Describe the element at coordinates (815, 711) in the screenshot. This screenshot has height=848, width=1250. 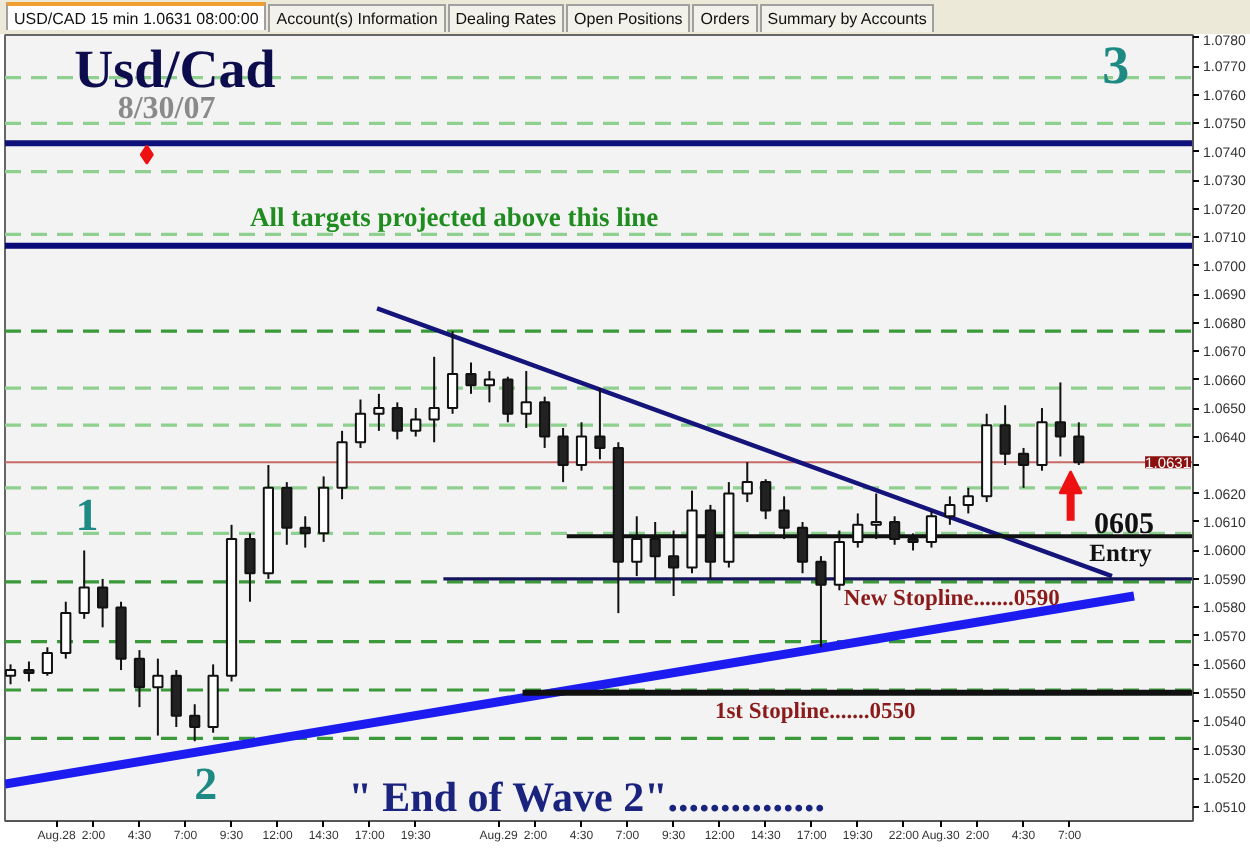
I see `annotation: 1st Stopline.......0550` at that location.